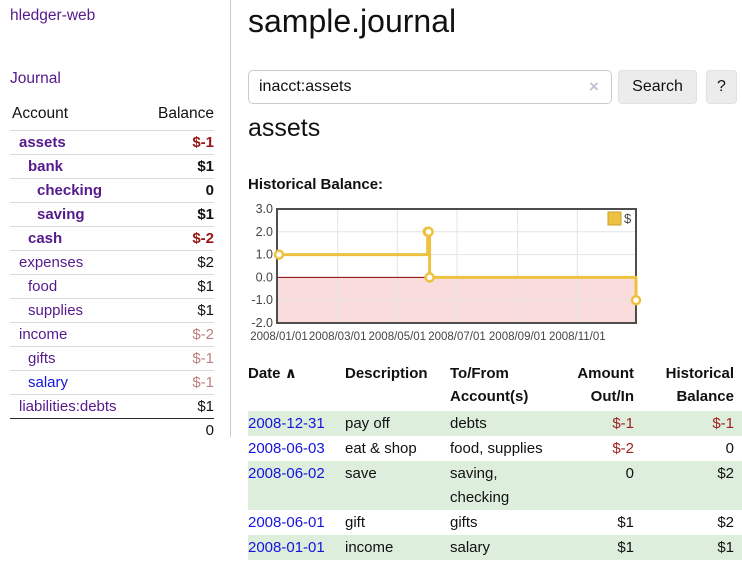  Describe the element at coordinates (264, 232) in the screenshot. I see `y-axis-tick-label: 2.0` at that location.